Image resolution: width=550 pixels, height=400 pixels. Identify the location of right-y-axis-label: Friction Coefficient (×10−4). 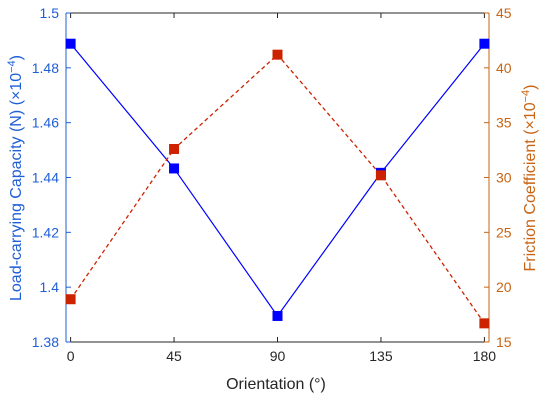
(529, 178).